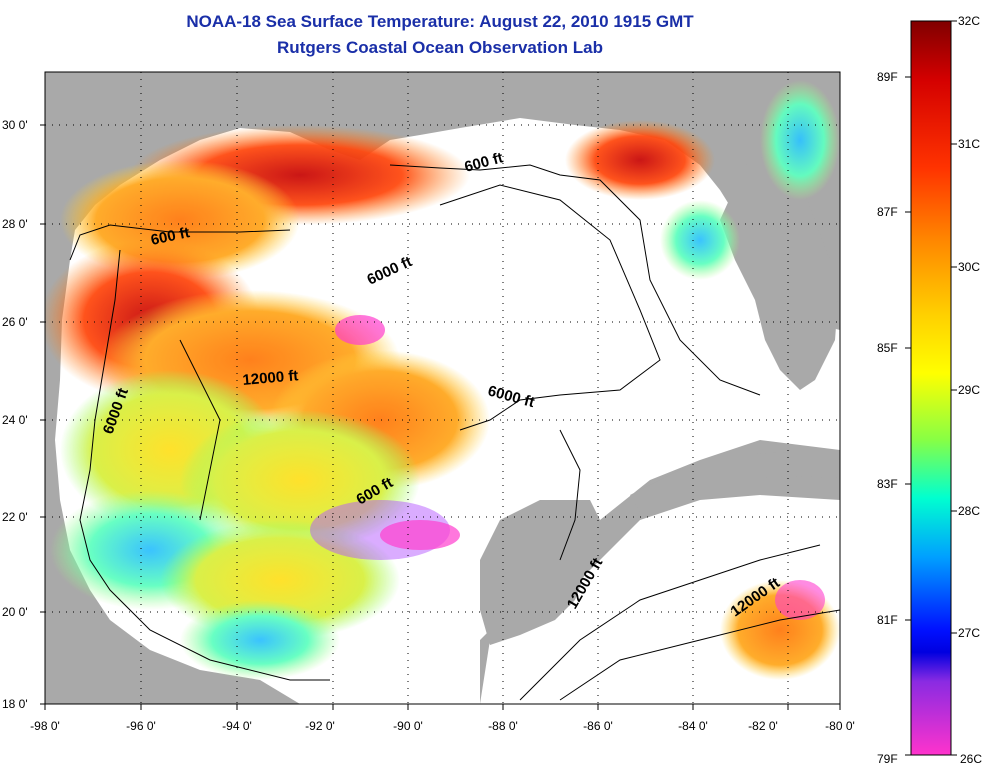  What do you see at coordinates (969, 390) in the screenshot?
I see `colorbar-c-label: 29C` at bounding box center [969, 390].